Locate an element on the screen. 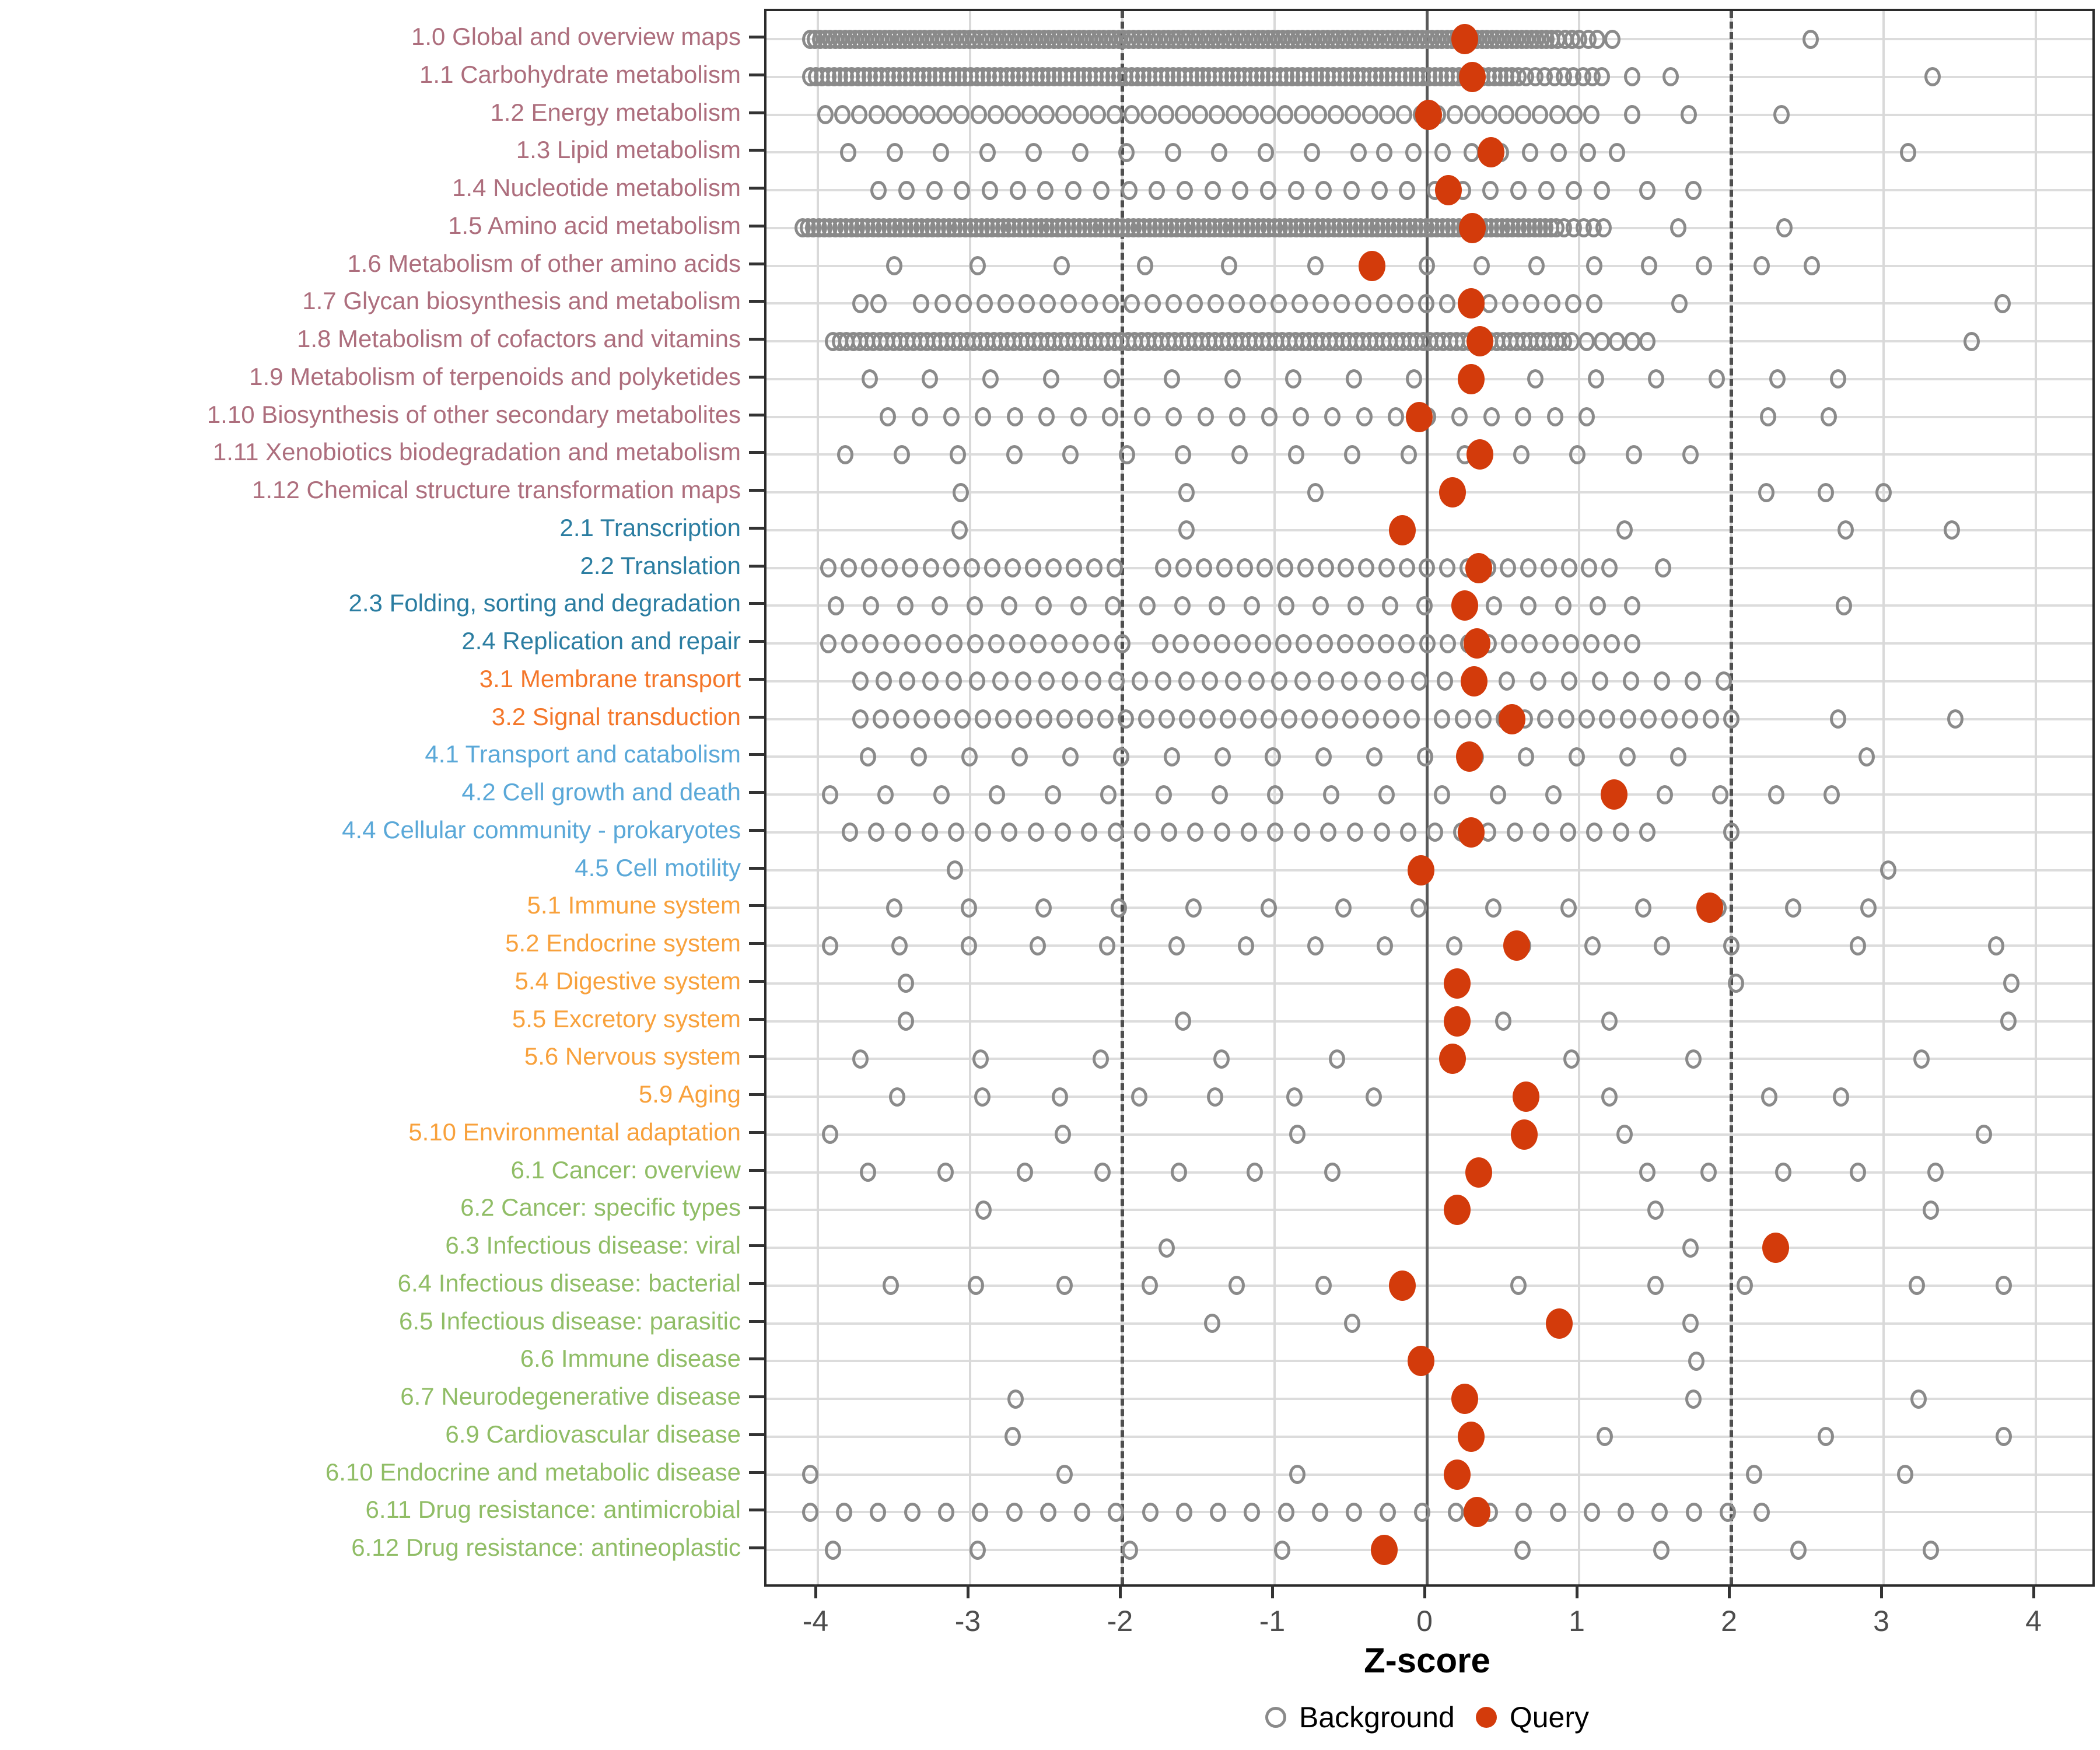  legend-label-background: Background is located at coordinates (1377, 1717).